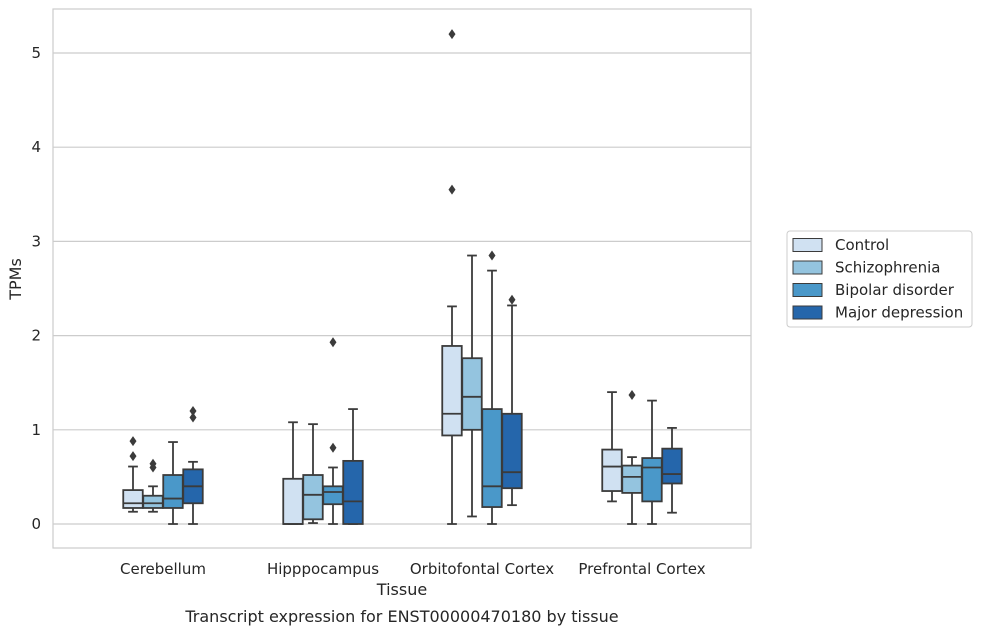 This screenshot has width=983, height=634. Describe the element at coordinates (36, 53) in the screenshot. I see `y-tick-label: 5` at that location.